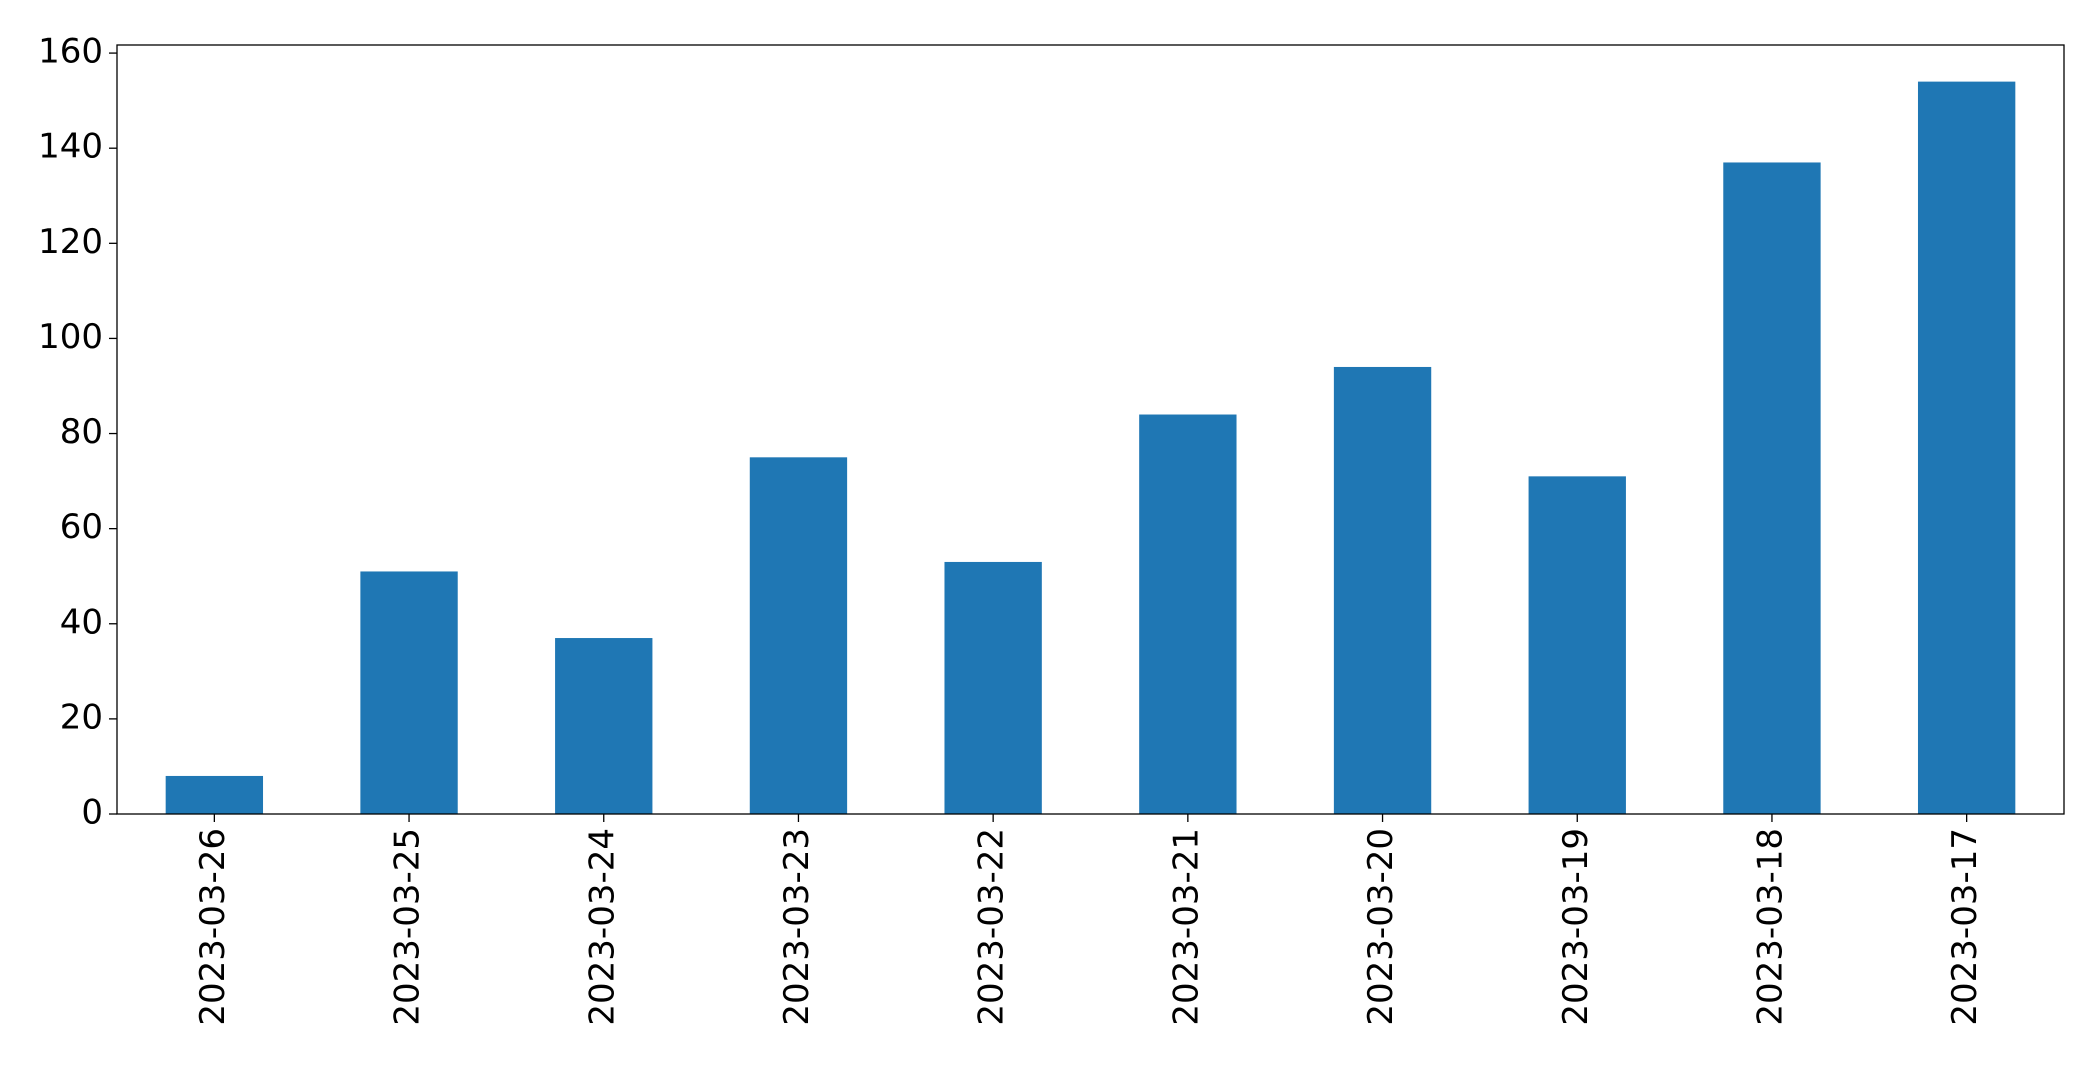 Image resolution: width=2093 pixels, height=1067 pixels. Describe the element at coordinates (81, 527) in the screenshot. I see `y-tick-label: 60` at that location.